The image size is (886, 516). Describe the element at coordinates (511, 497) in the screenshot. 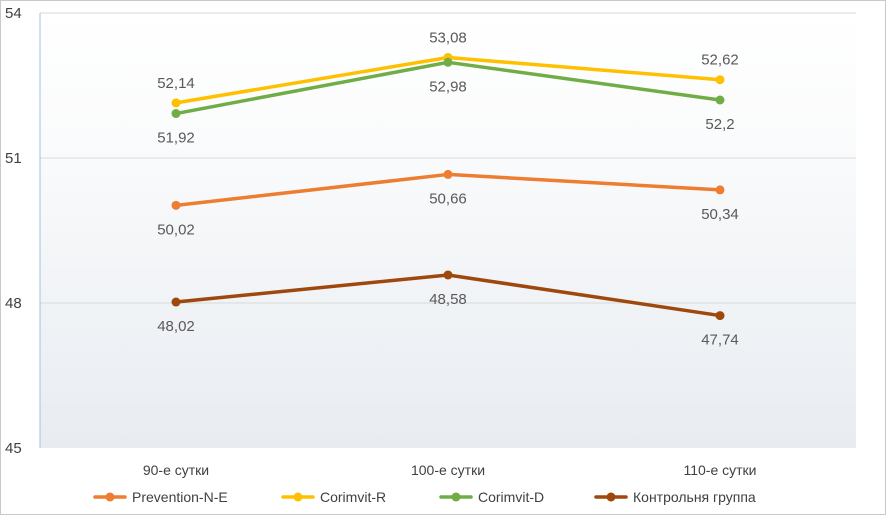

I see `legend-label: Corimvit-D` at that location.